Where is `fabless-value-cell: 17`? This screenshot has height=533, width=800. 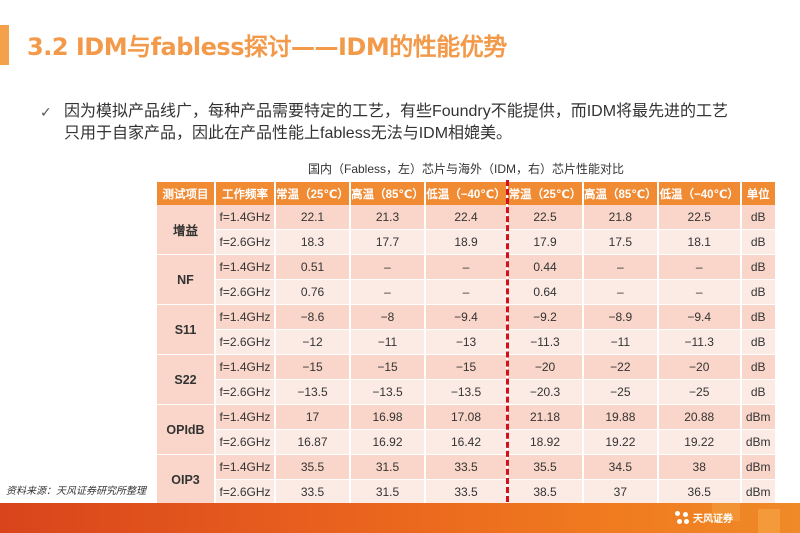
fabless-value-cell: 17 is located at coordinates (313, 417).